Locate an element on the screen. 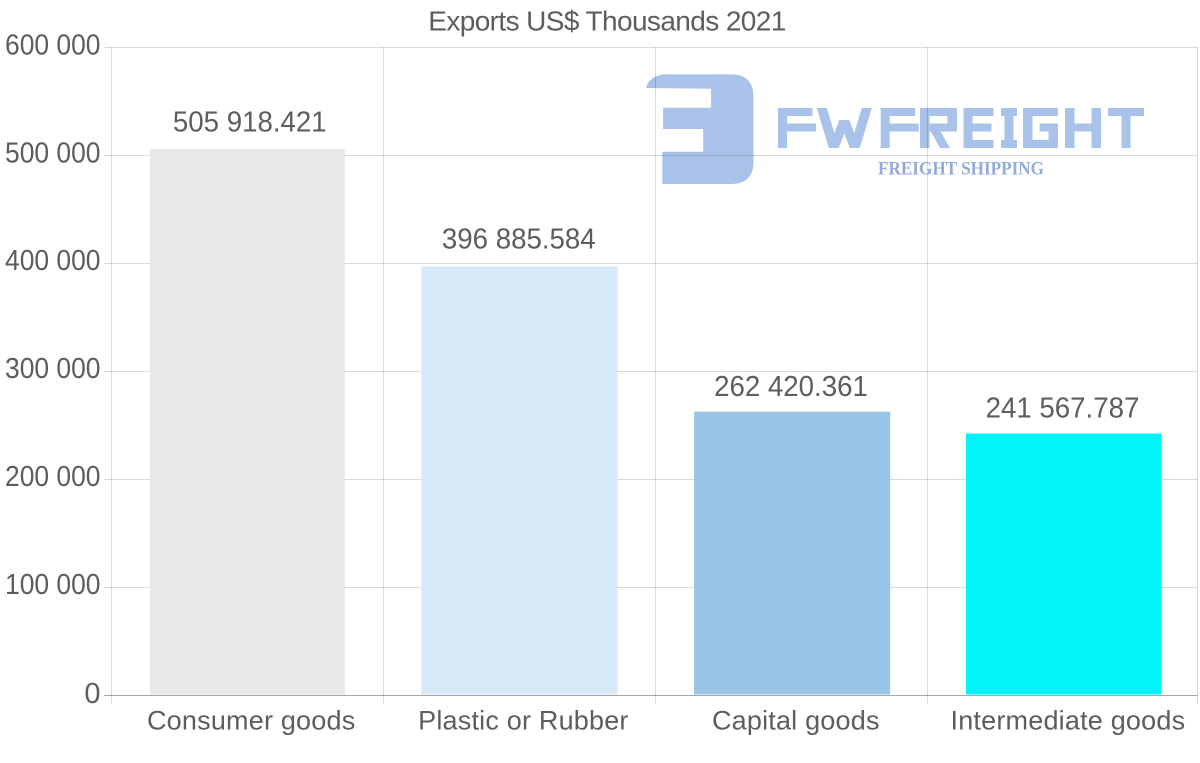  svg-text: 100 000 is located at coordinates (53, 585).